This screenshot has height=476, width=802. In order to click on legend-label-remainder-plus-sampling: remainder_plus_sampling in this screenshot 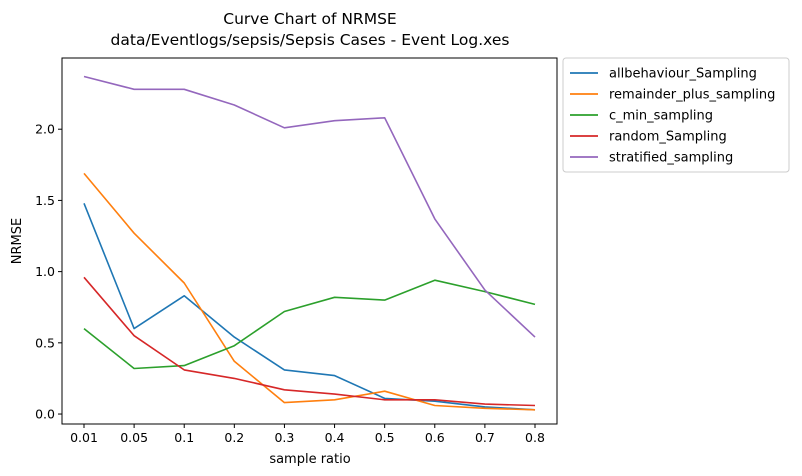, I will do `click(692, 95)`.